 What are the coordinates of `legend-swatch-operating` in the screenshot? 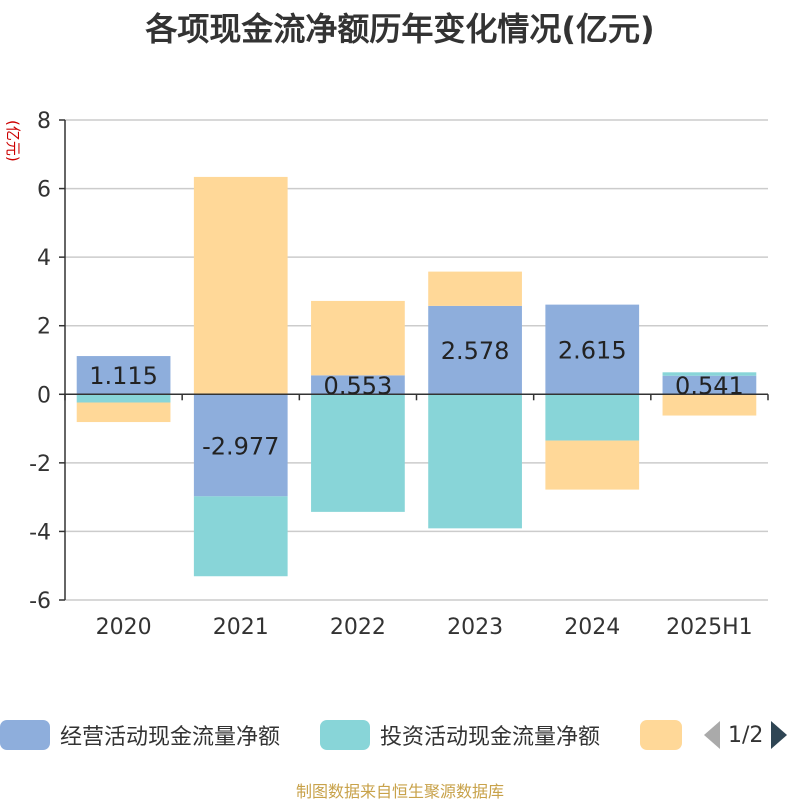 It's located at (25, 735).